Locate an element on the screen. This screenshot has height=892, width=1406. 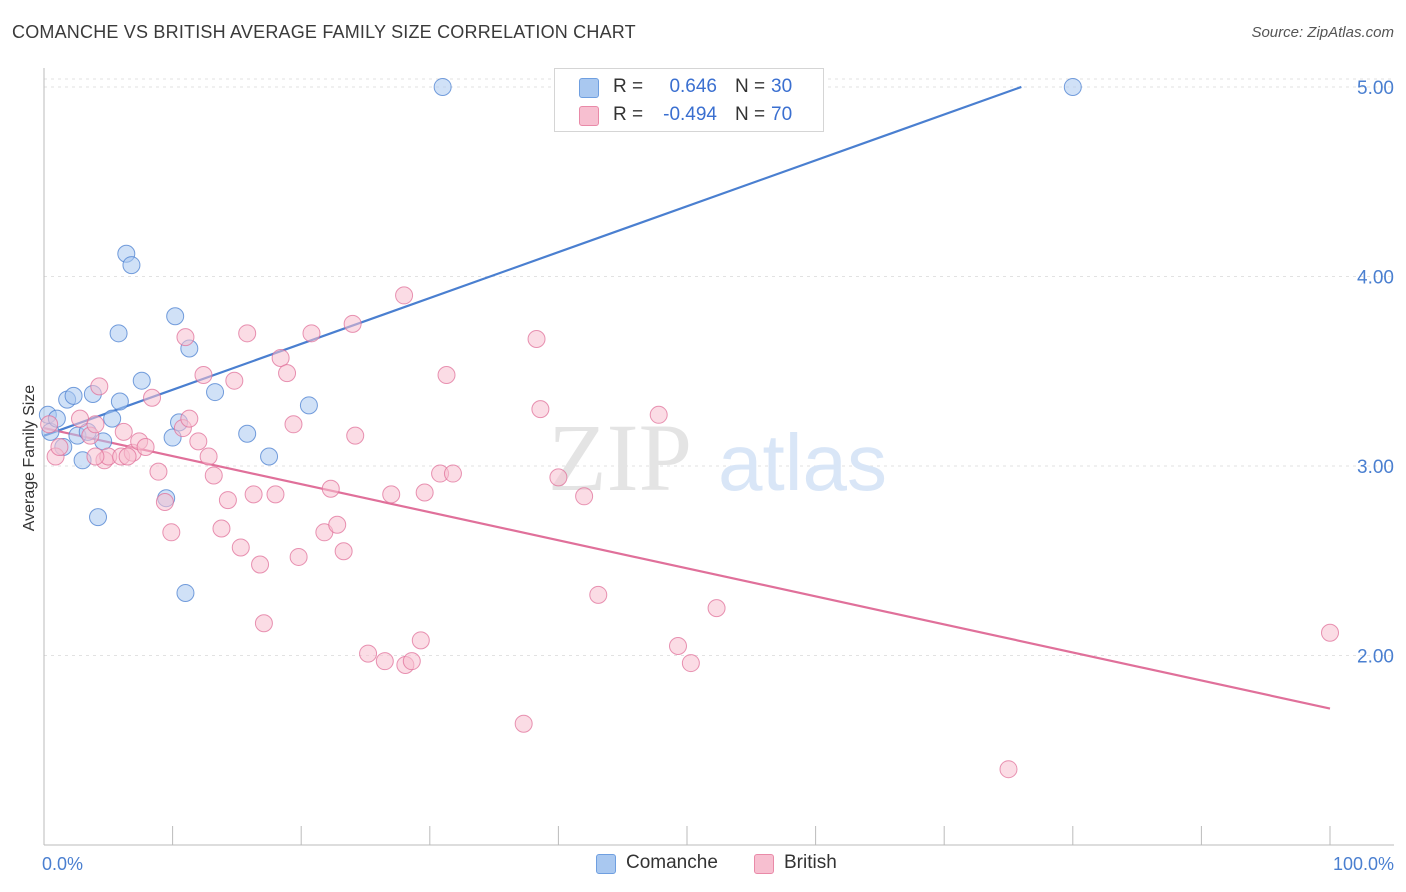
legend-row-british: R = -0.494 N = 70 is located at coordinates (689, 115).